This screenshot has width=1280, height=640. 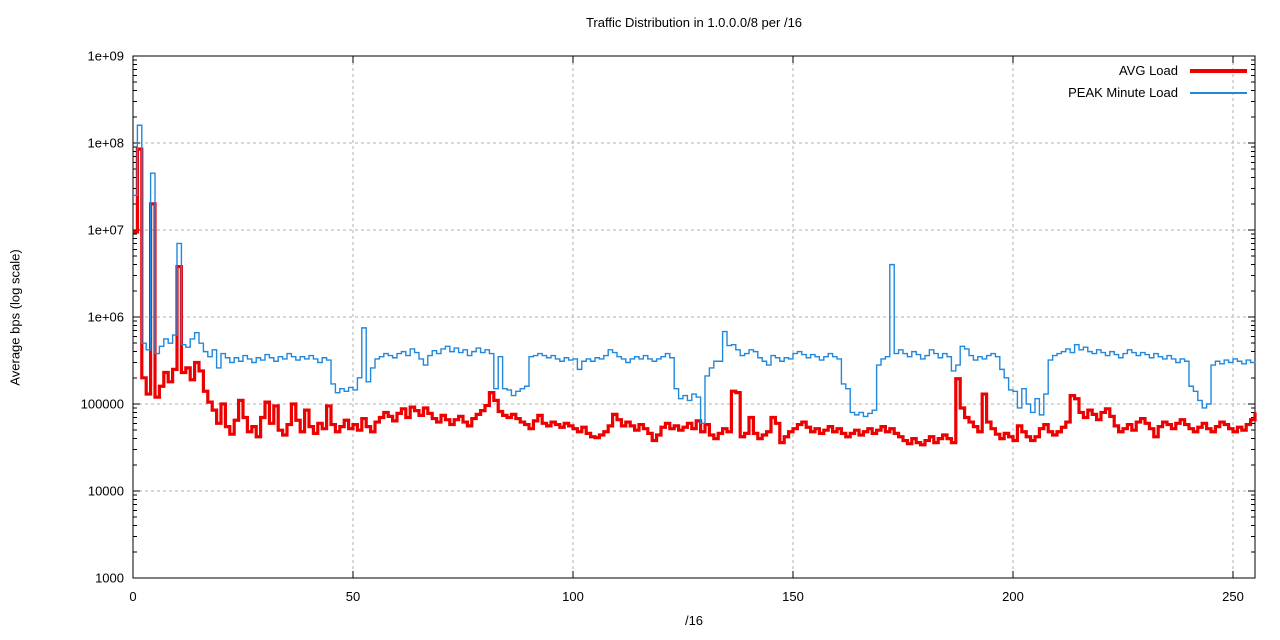 What do you see at coordinates (1218, 92) in the screenshot?
I see `legend-line-sample-peak` at bounding box center [1218, 92].